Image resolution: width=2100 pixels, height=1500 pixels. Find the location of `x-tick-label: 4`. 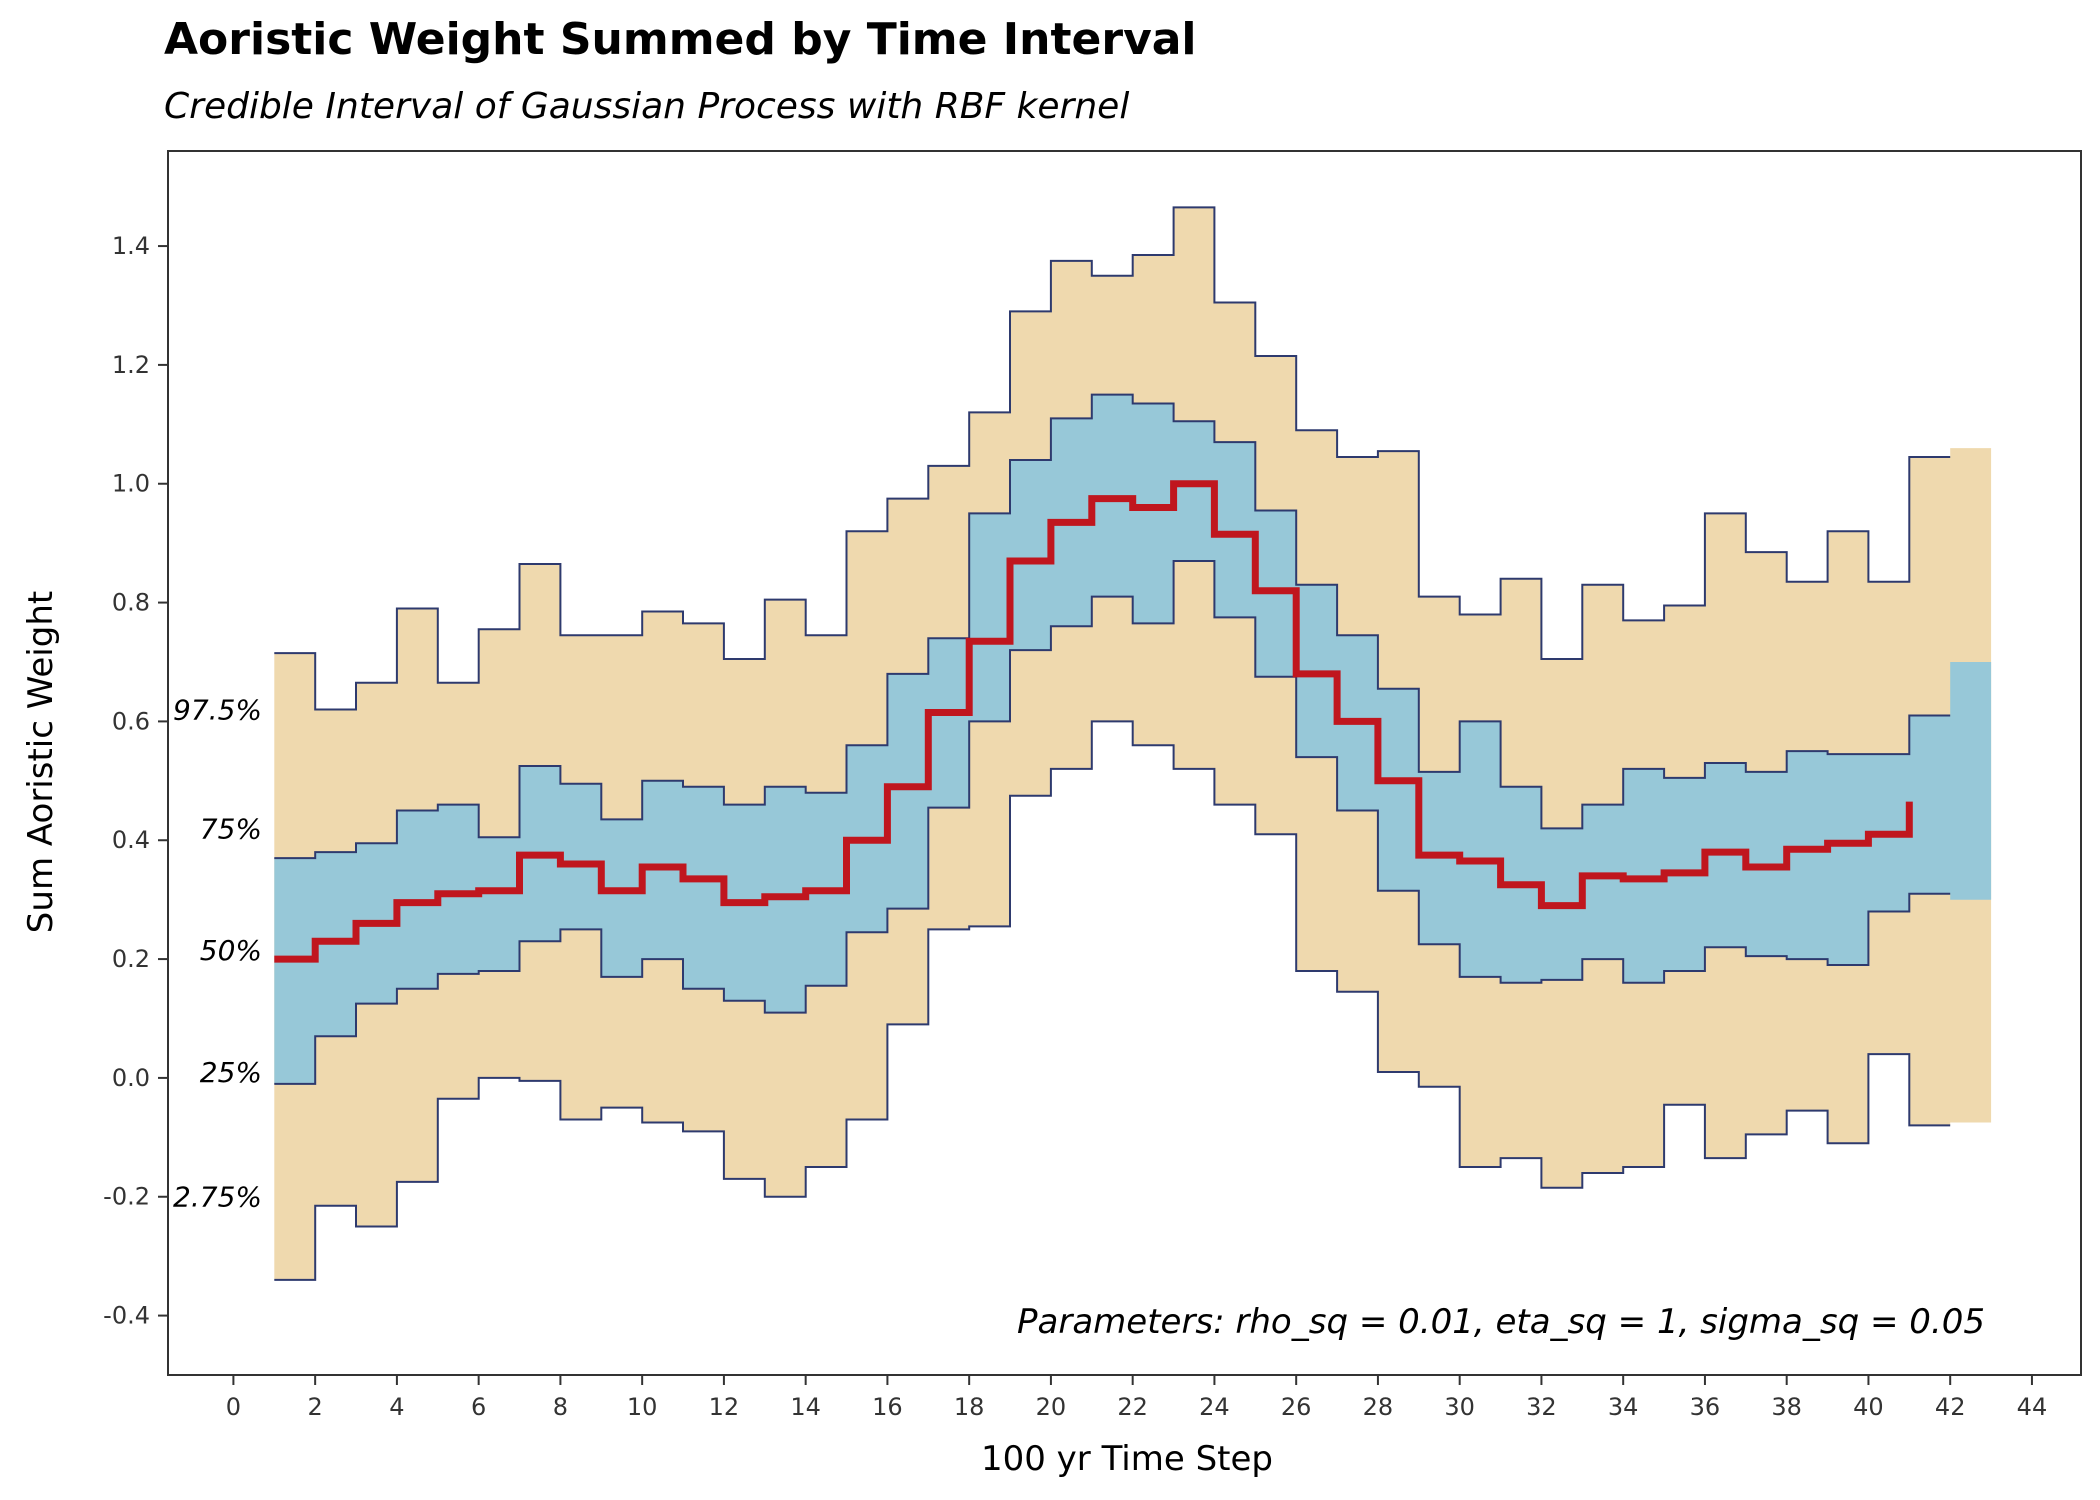

x-tick-label: 4 is located at coordinates (396, 1407).